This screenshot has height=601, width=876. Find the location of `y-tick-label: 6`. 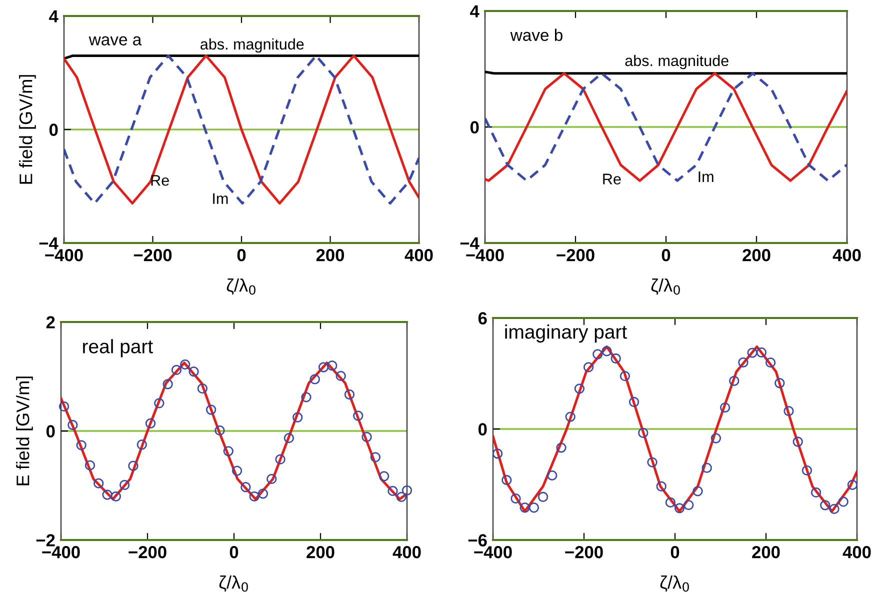

y-tick-label: 6 is located at coordinates (482, 318).